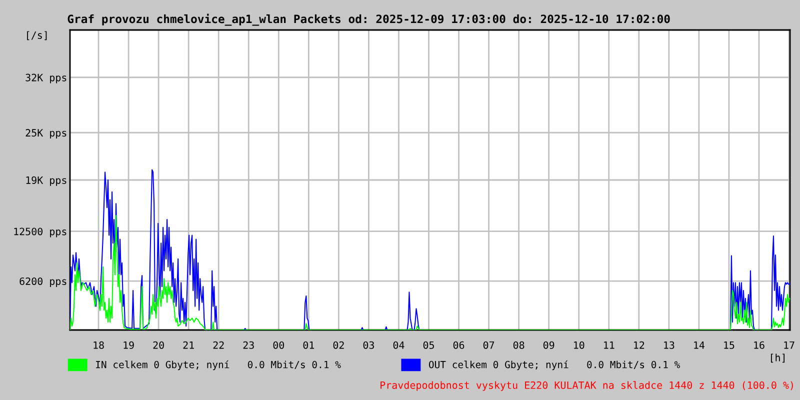 This screenshot has height=400, width=800. What do you see at coordinates (579, 345) in the screenshot?
I see `x-tick-label: 10` at bounding box center [579, 345].